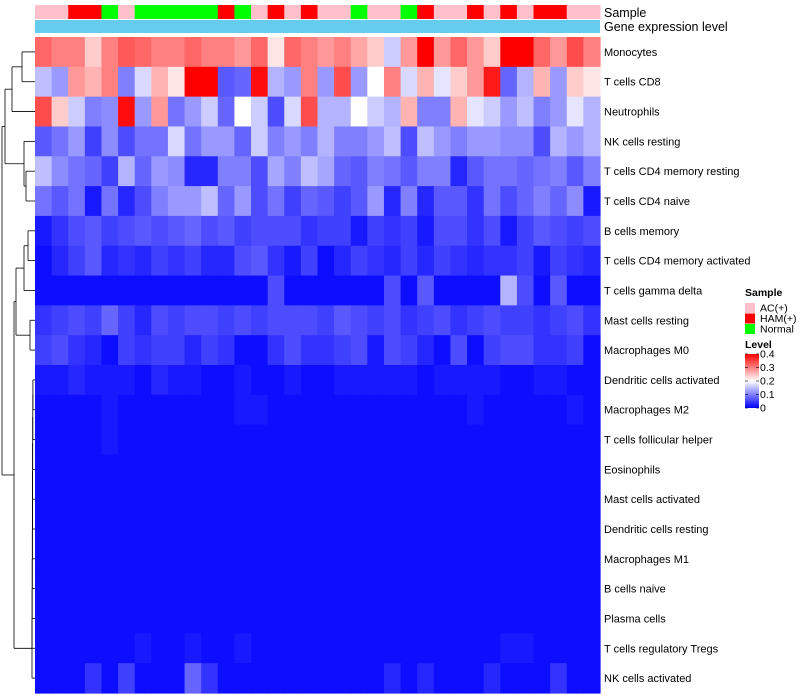 The image size is (800, 700). Describe the element at coordinates (767, 395) in the screenshot. I see `level-tick-label: 0.1` at that location.